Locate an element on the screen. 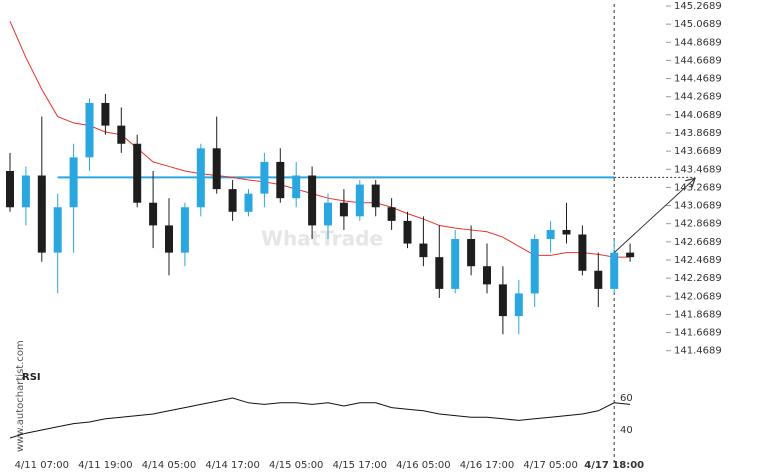  y-tick-label: 145.0689 is located at coordinates (698, 24).